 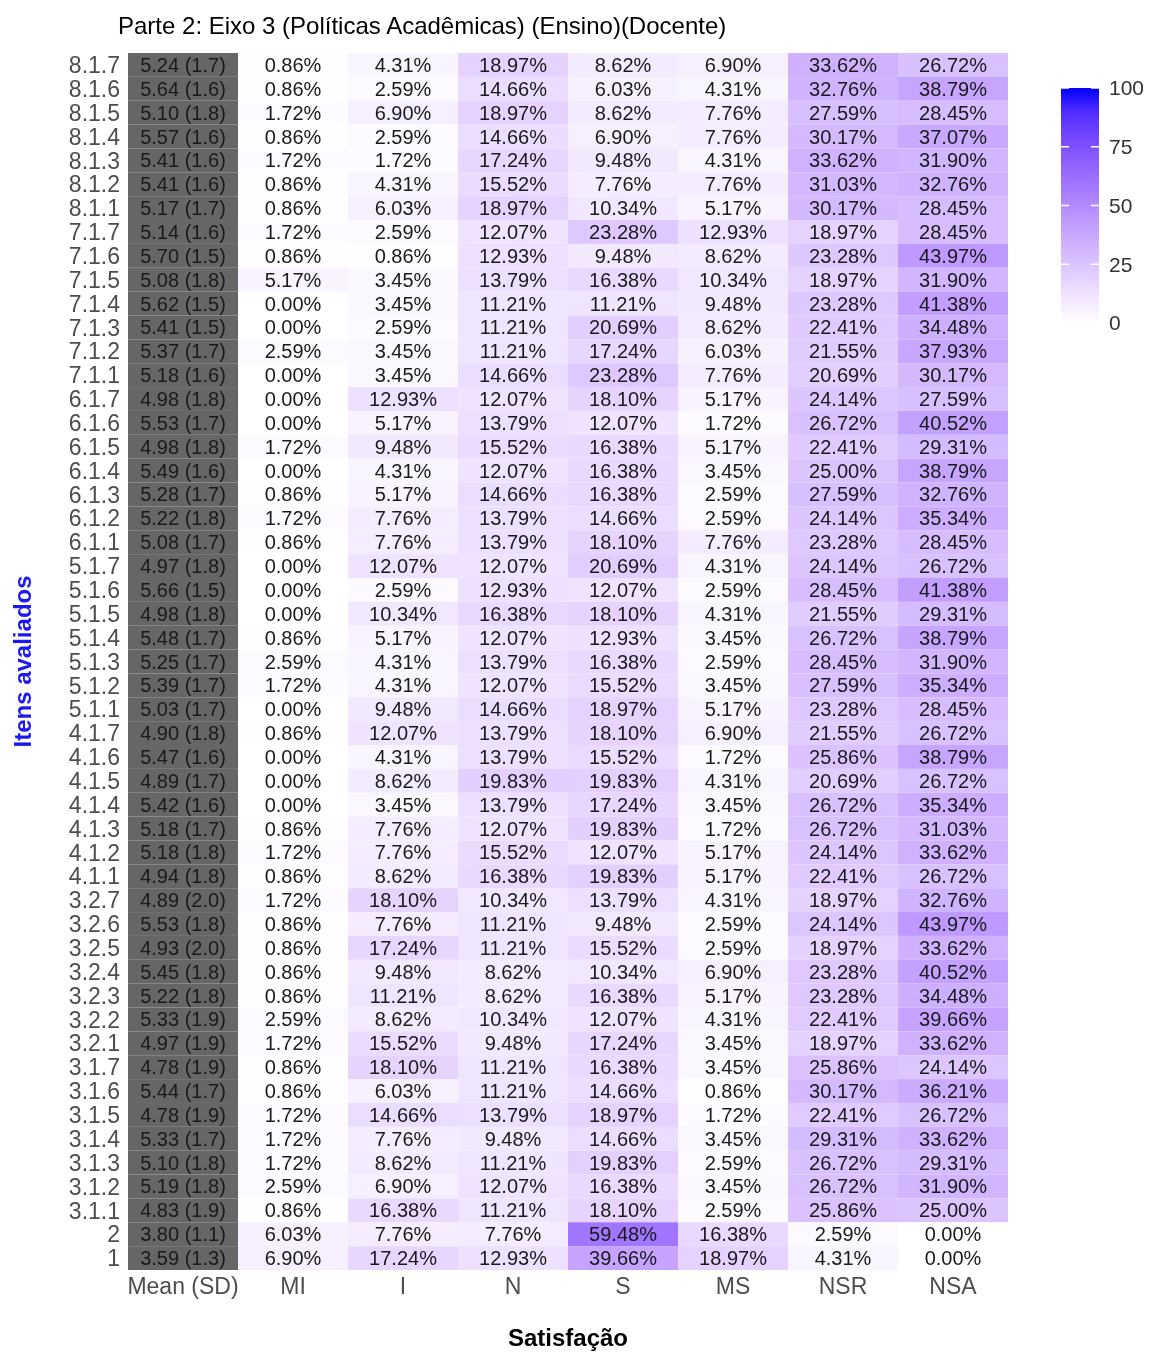 I want to click on text: 5.62 (1.5), so click(x=183, y=303).